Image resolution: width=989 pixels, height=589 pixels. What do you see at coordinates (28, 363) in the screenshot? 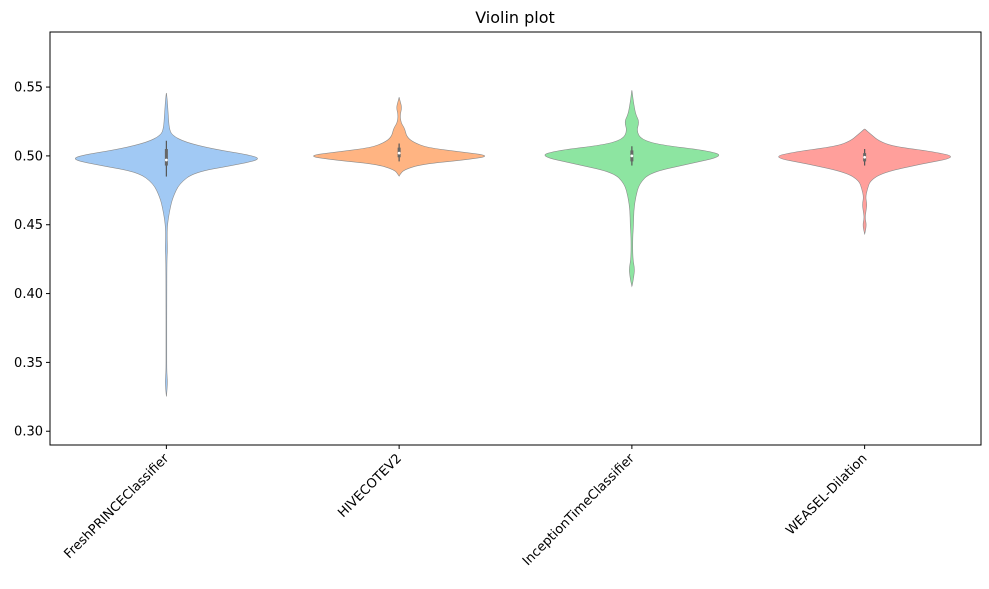
I see `y-tick-label: 0.35` at bounding box center [28, 363].